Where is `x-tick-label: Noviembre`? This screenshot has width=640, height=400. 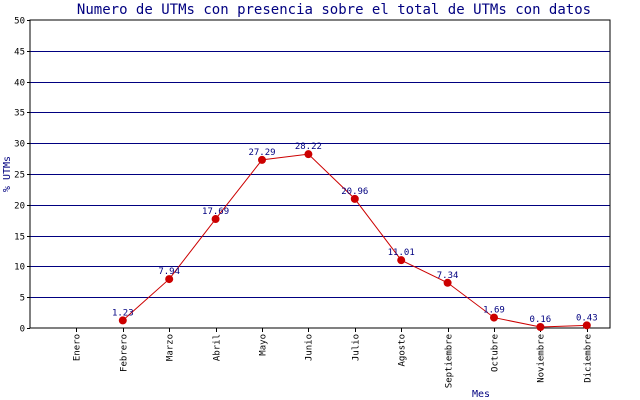
x-tick-label: Noviembre is located at coordinates (542, 358).